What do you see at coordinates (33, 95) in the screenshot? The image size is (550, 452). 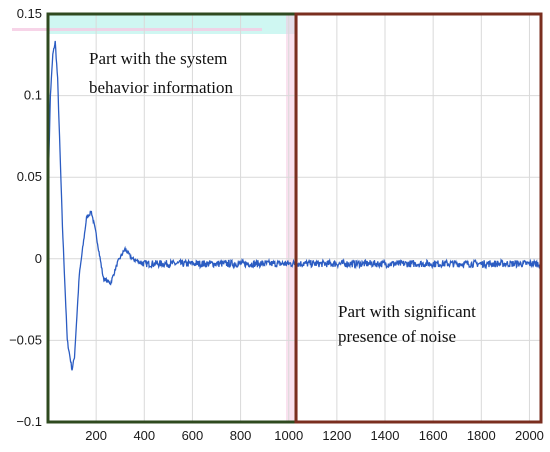 I see `y-tick-label: 0.1` at bounding box center [33, 95].